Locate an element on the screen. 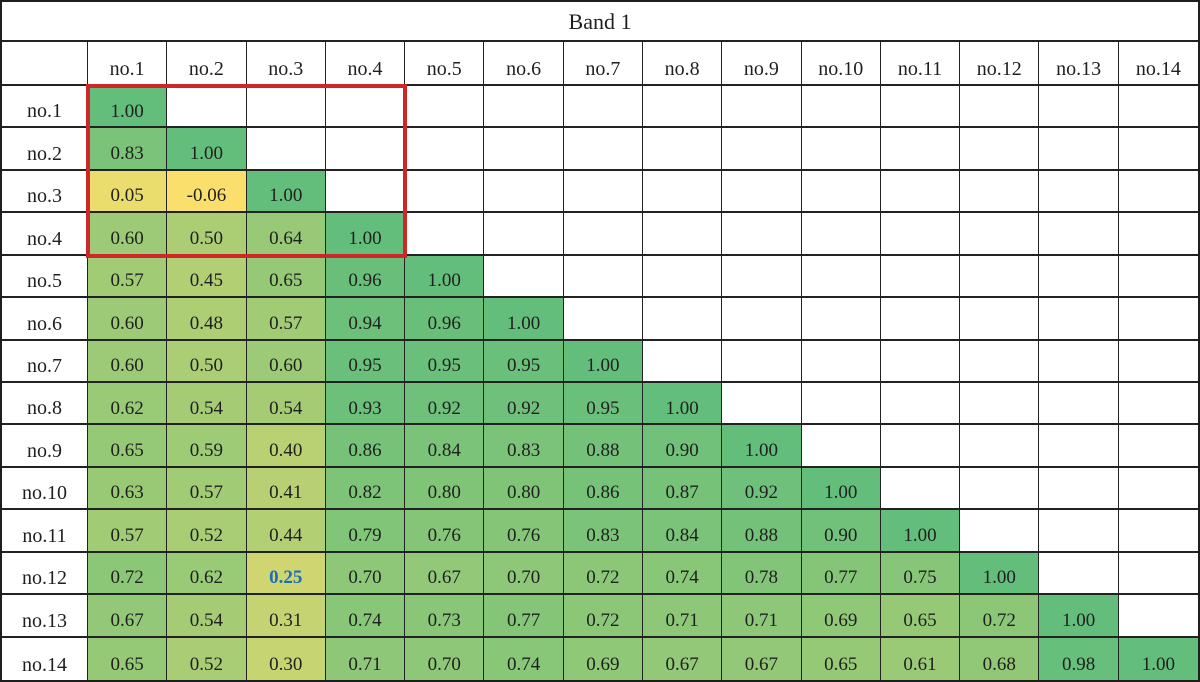 This screenshot has width=1200, height=682. matrix-cell: 0.48 is located at coordinates (207, 319).